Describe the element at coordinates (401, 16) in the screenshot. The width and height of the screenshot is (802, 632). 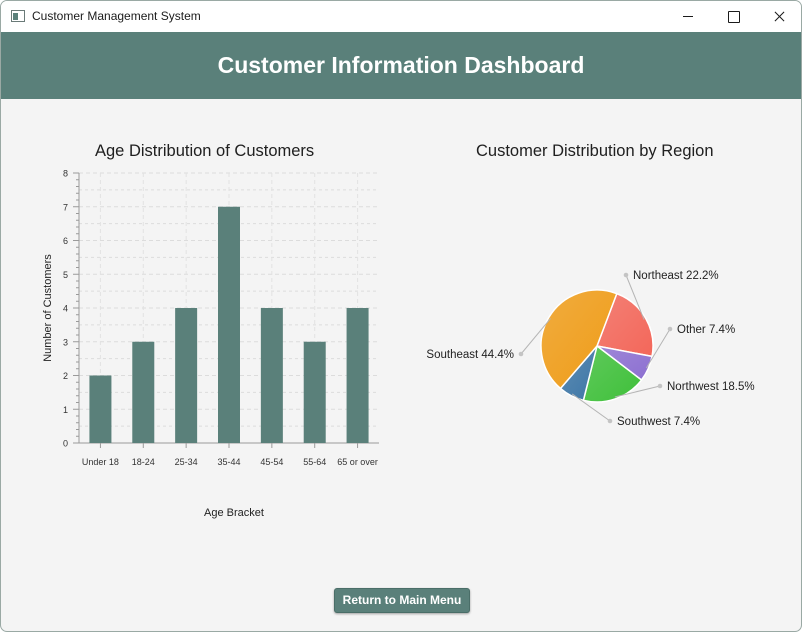
I see `title-bar: Customer Management System` at that location.